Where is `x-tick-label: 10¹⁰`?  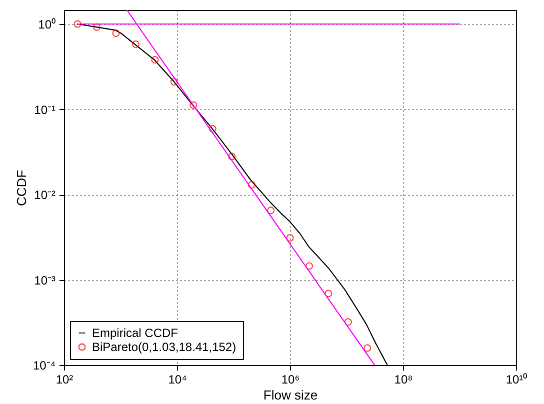
x-tick-label: 10¹⁰ is located at coordinates (517, 379).